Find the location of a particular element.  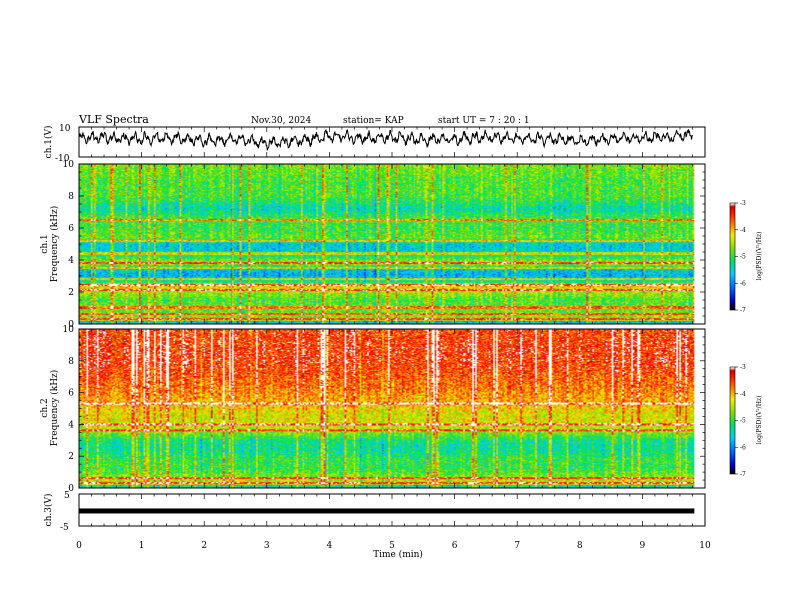

ch1-spectrogram-ylabel-channel: ch.1 is located at coordinates (45, 243).